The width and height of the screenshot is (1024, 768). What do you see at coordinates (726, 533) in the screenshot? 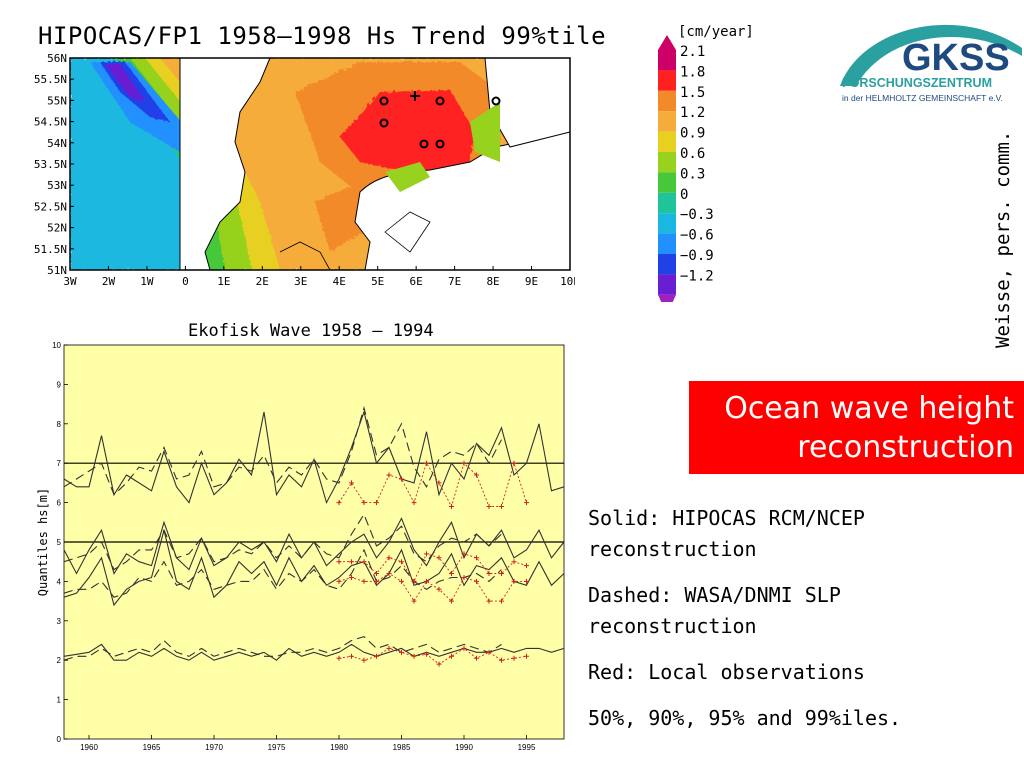
I see `note-item: Solid: HIPOCAS RCM/NCEP reconstruction` at bounding box center [726, 533].